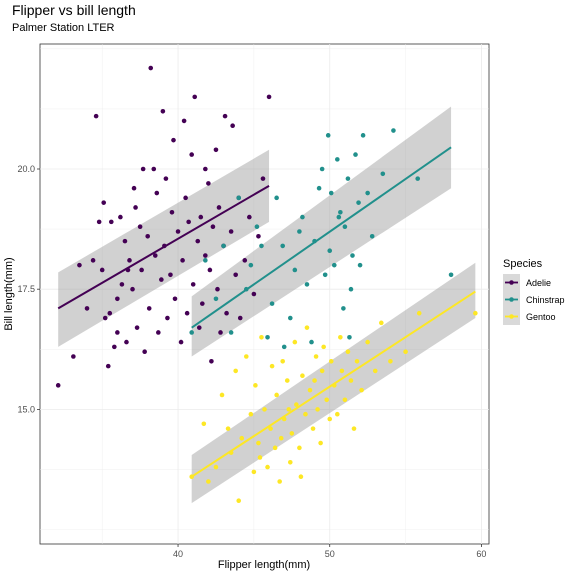 Image resolution: width=576 pixels, height=576 pixels. I want to click on fit-line-adelie, so click(163, 247).